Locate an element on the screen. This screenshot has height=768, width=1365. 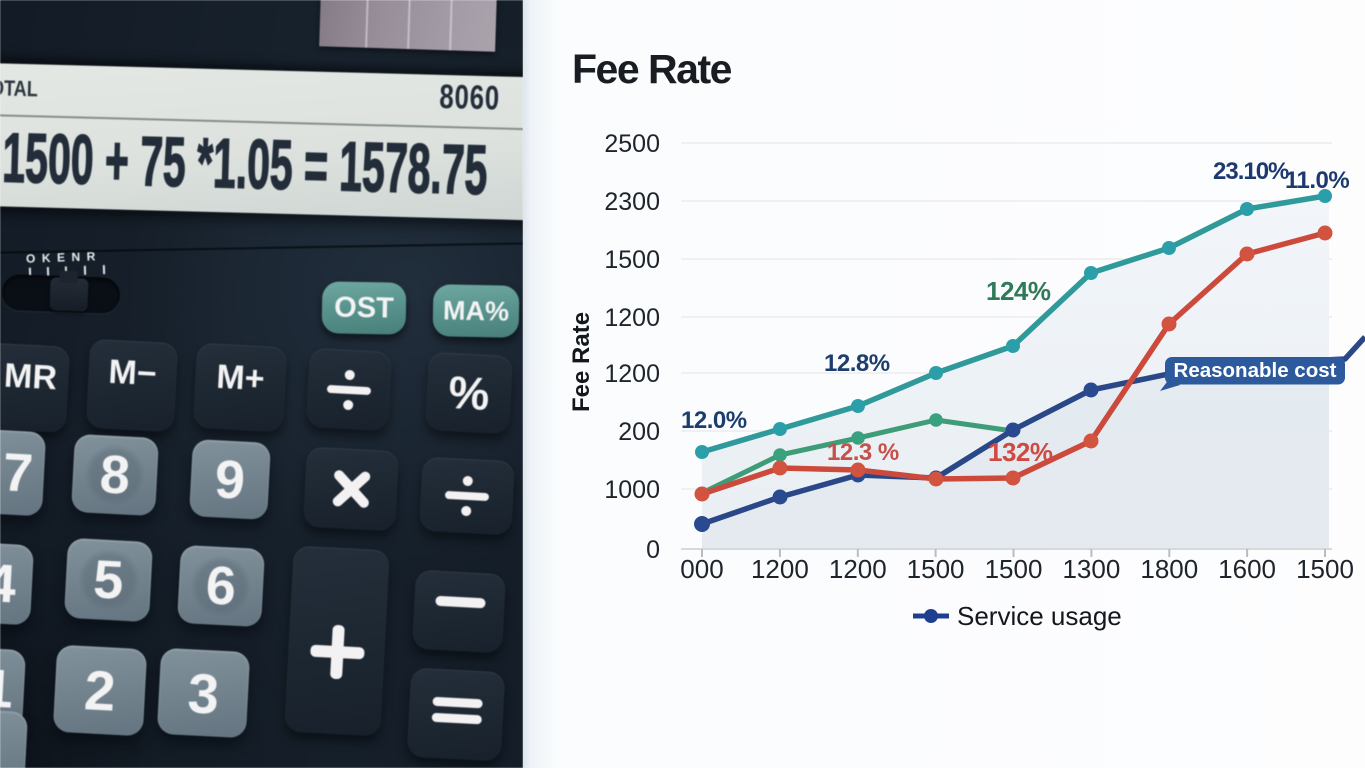
svg-text: 12.0% is located at coordinates (714, 420).